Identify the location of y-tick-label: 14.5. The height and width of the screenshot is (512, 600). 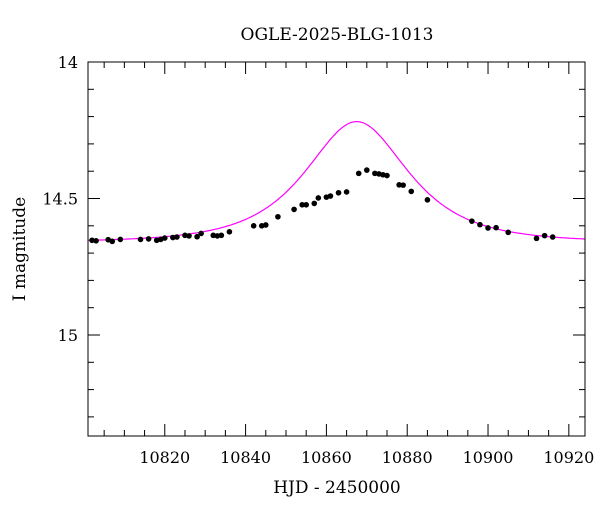
(60, 198).